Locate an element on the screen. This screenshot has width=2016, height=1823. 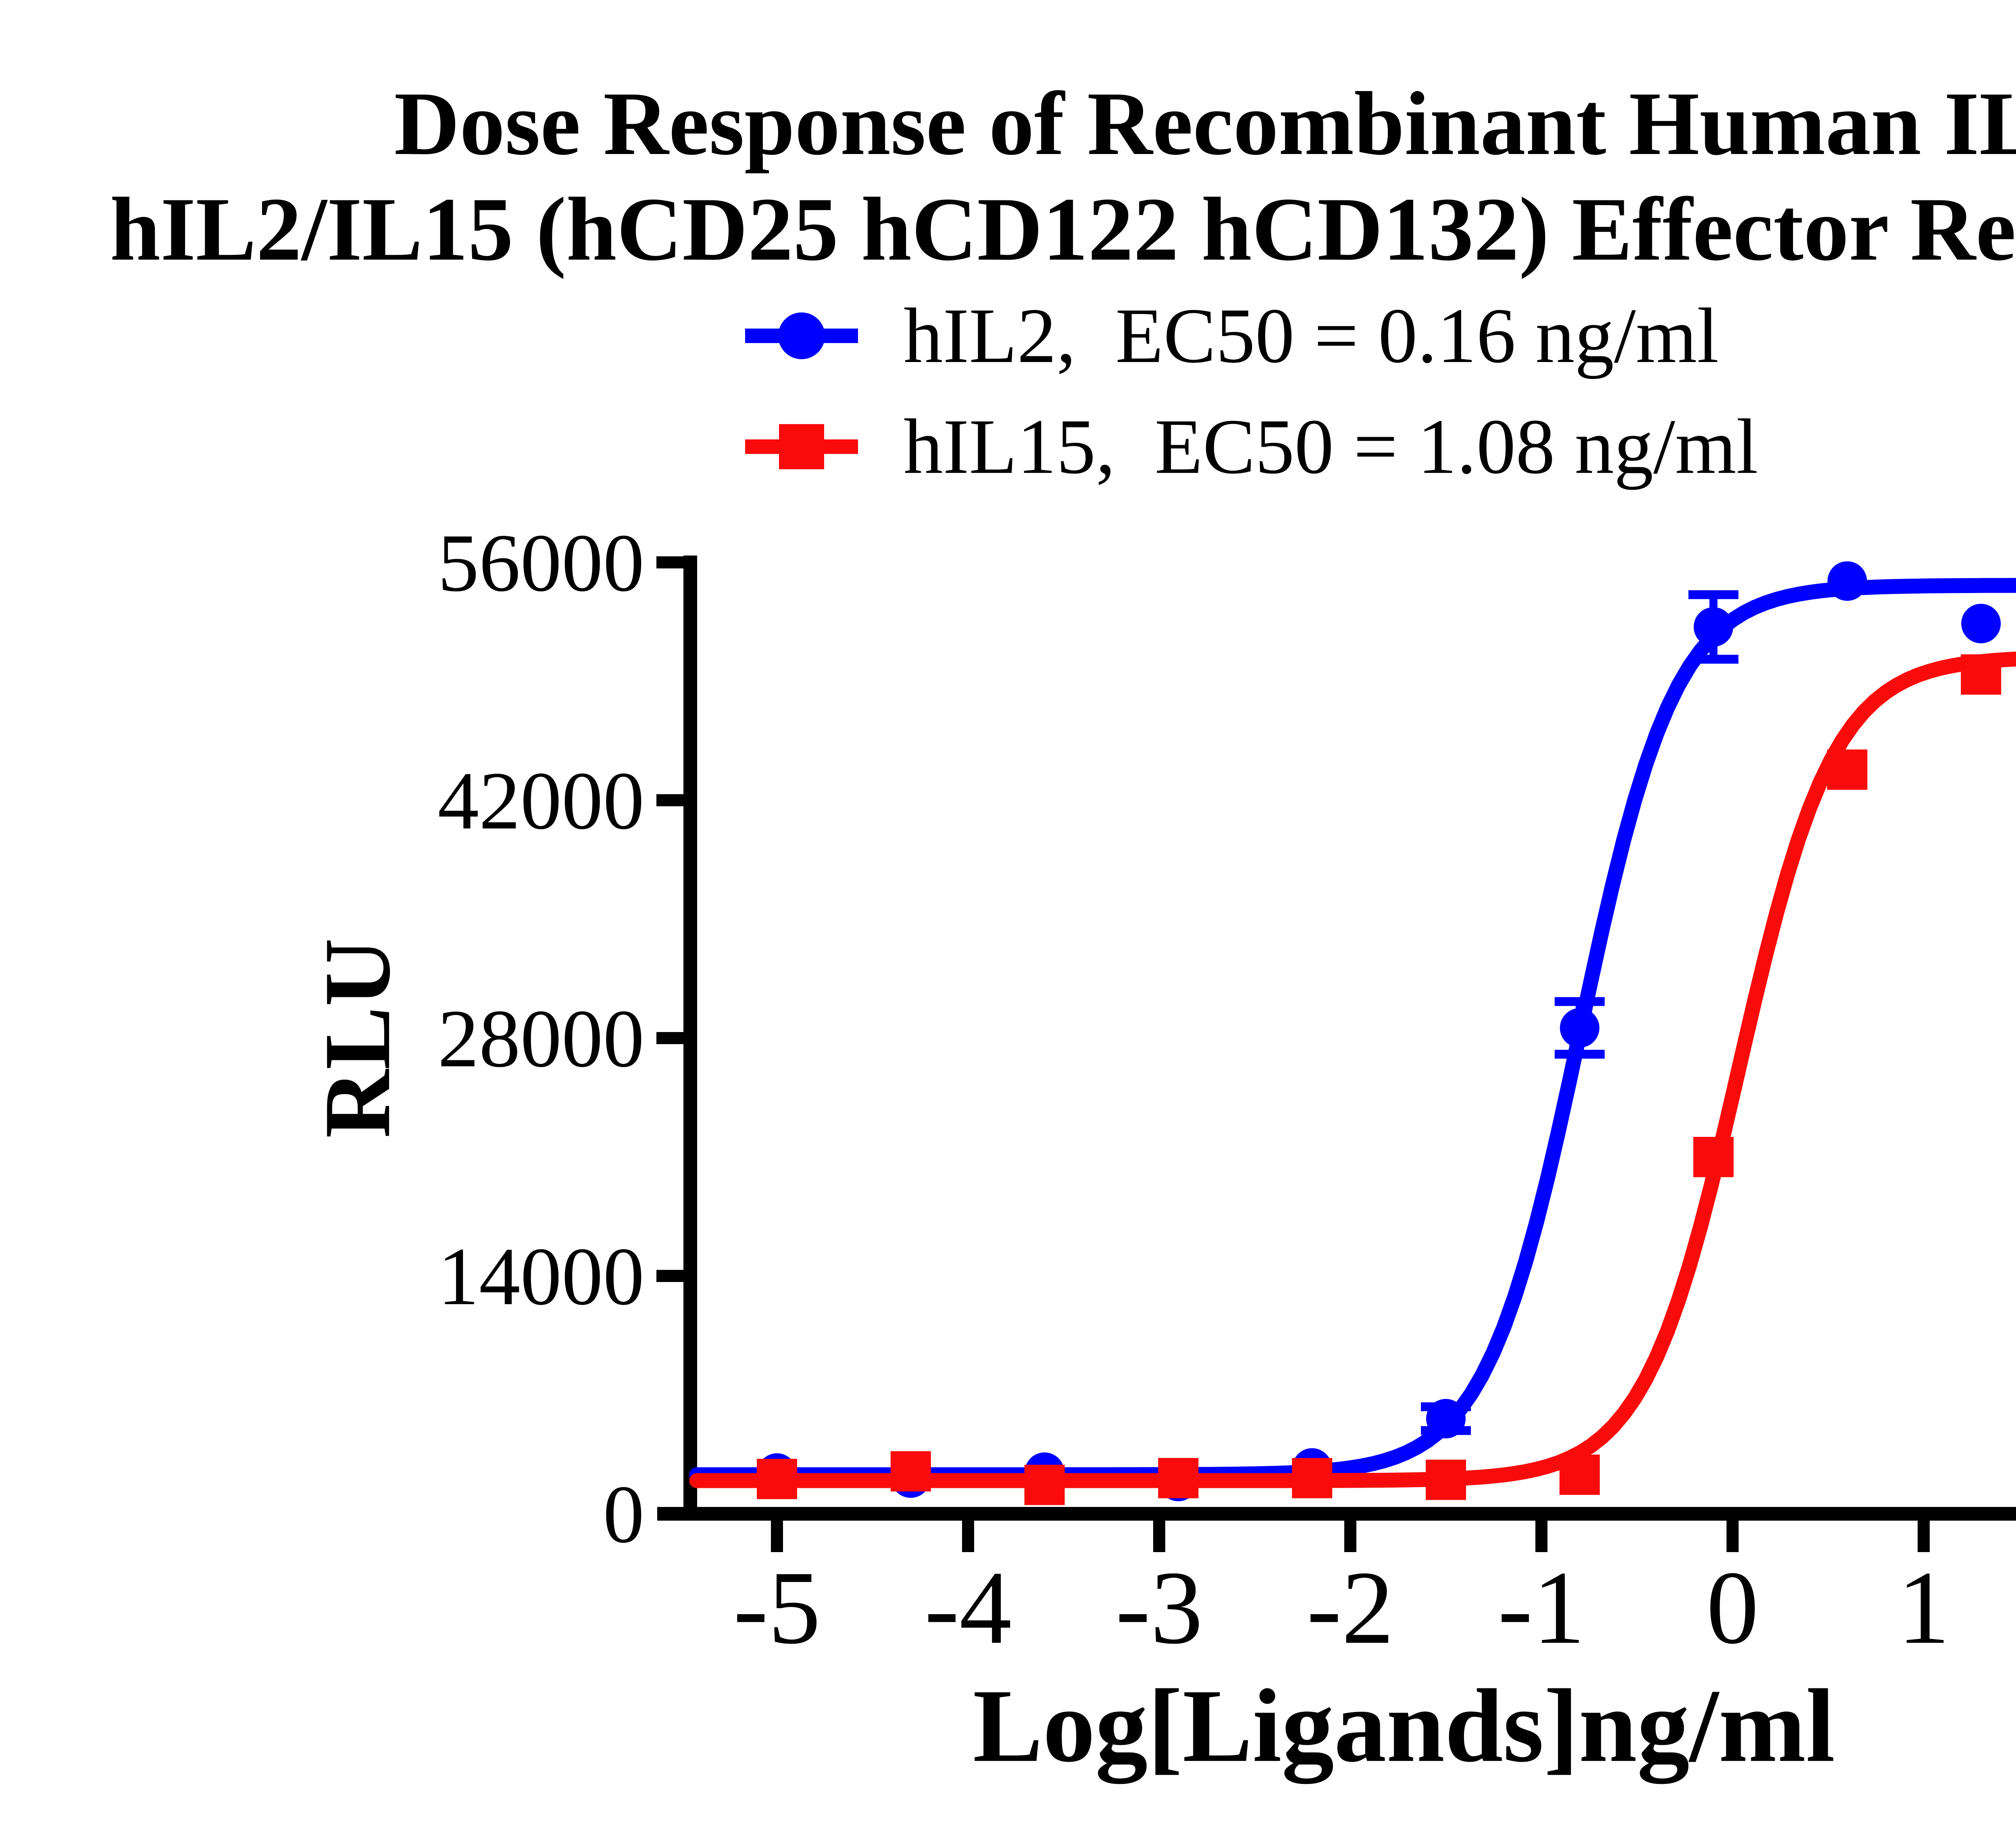
hIL2-legend-marker-icon is located at coordinates (801, 335).